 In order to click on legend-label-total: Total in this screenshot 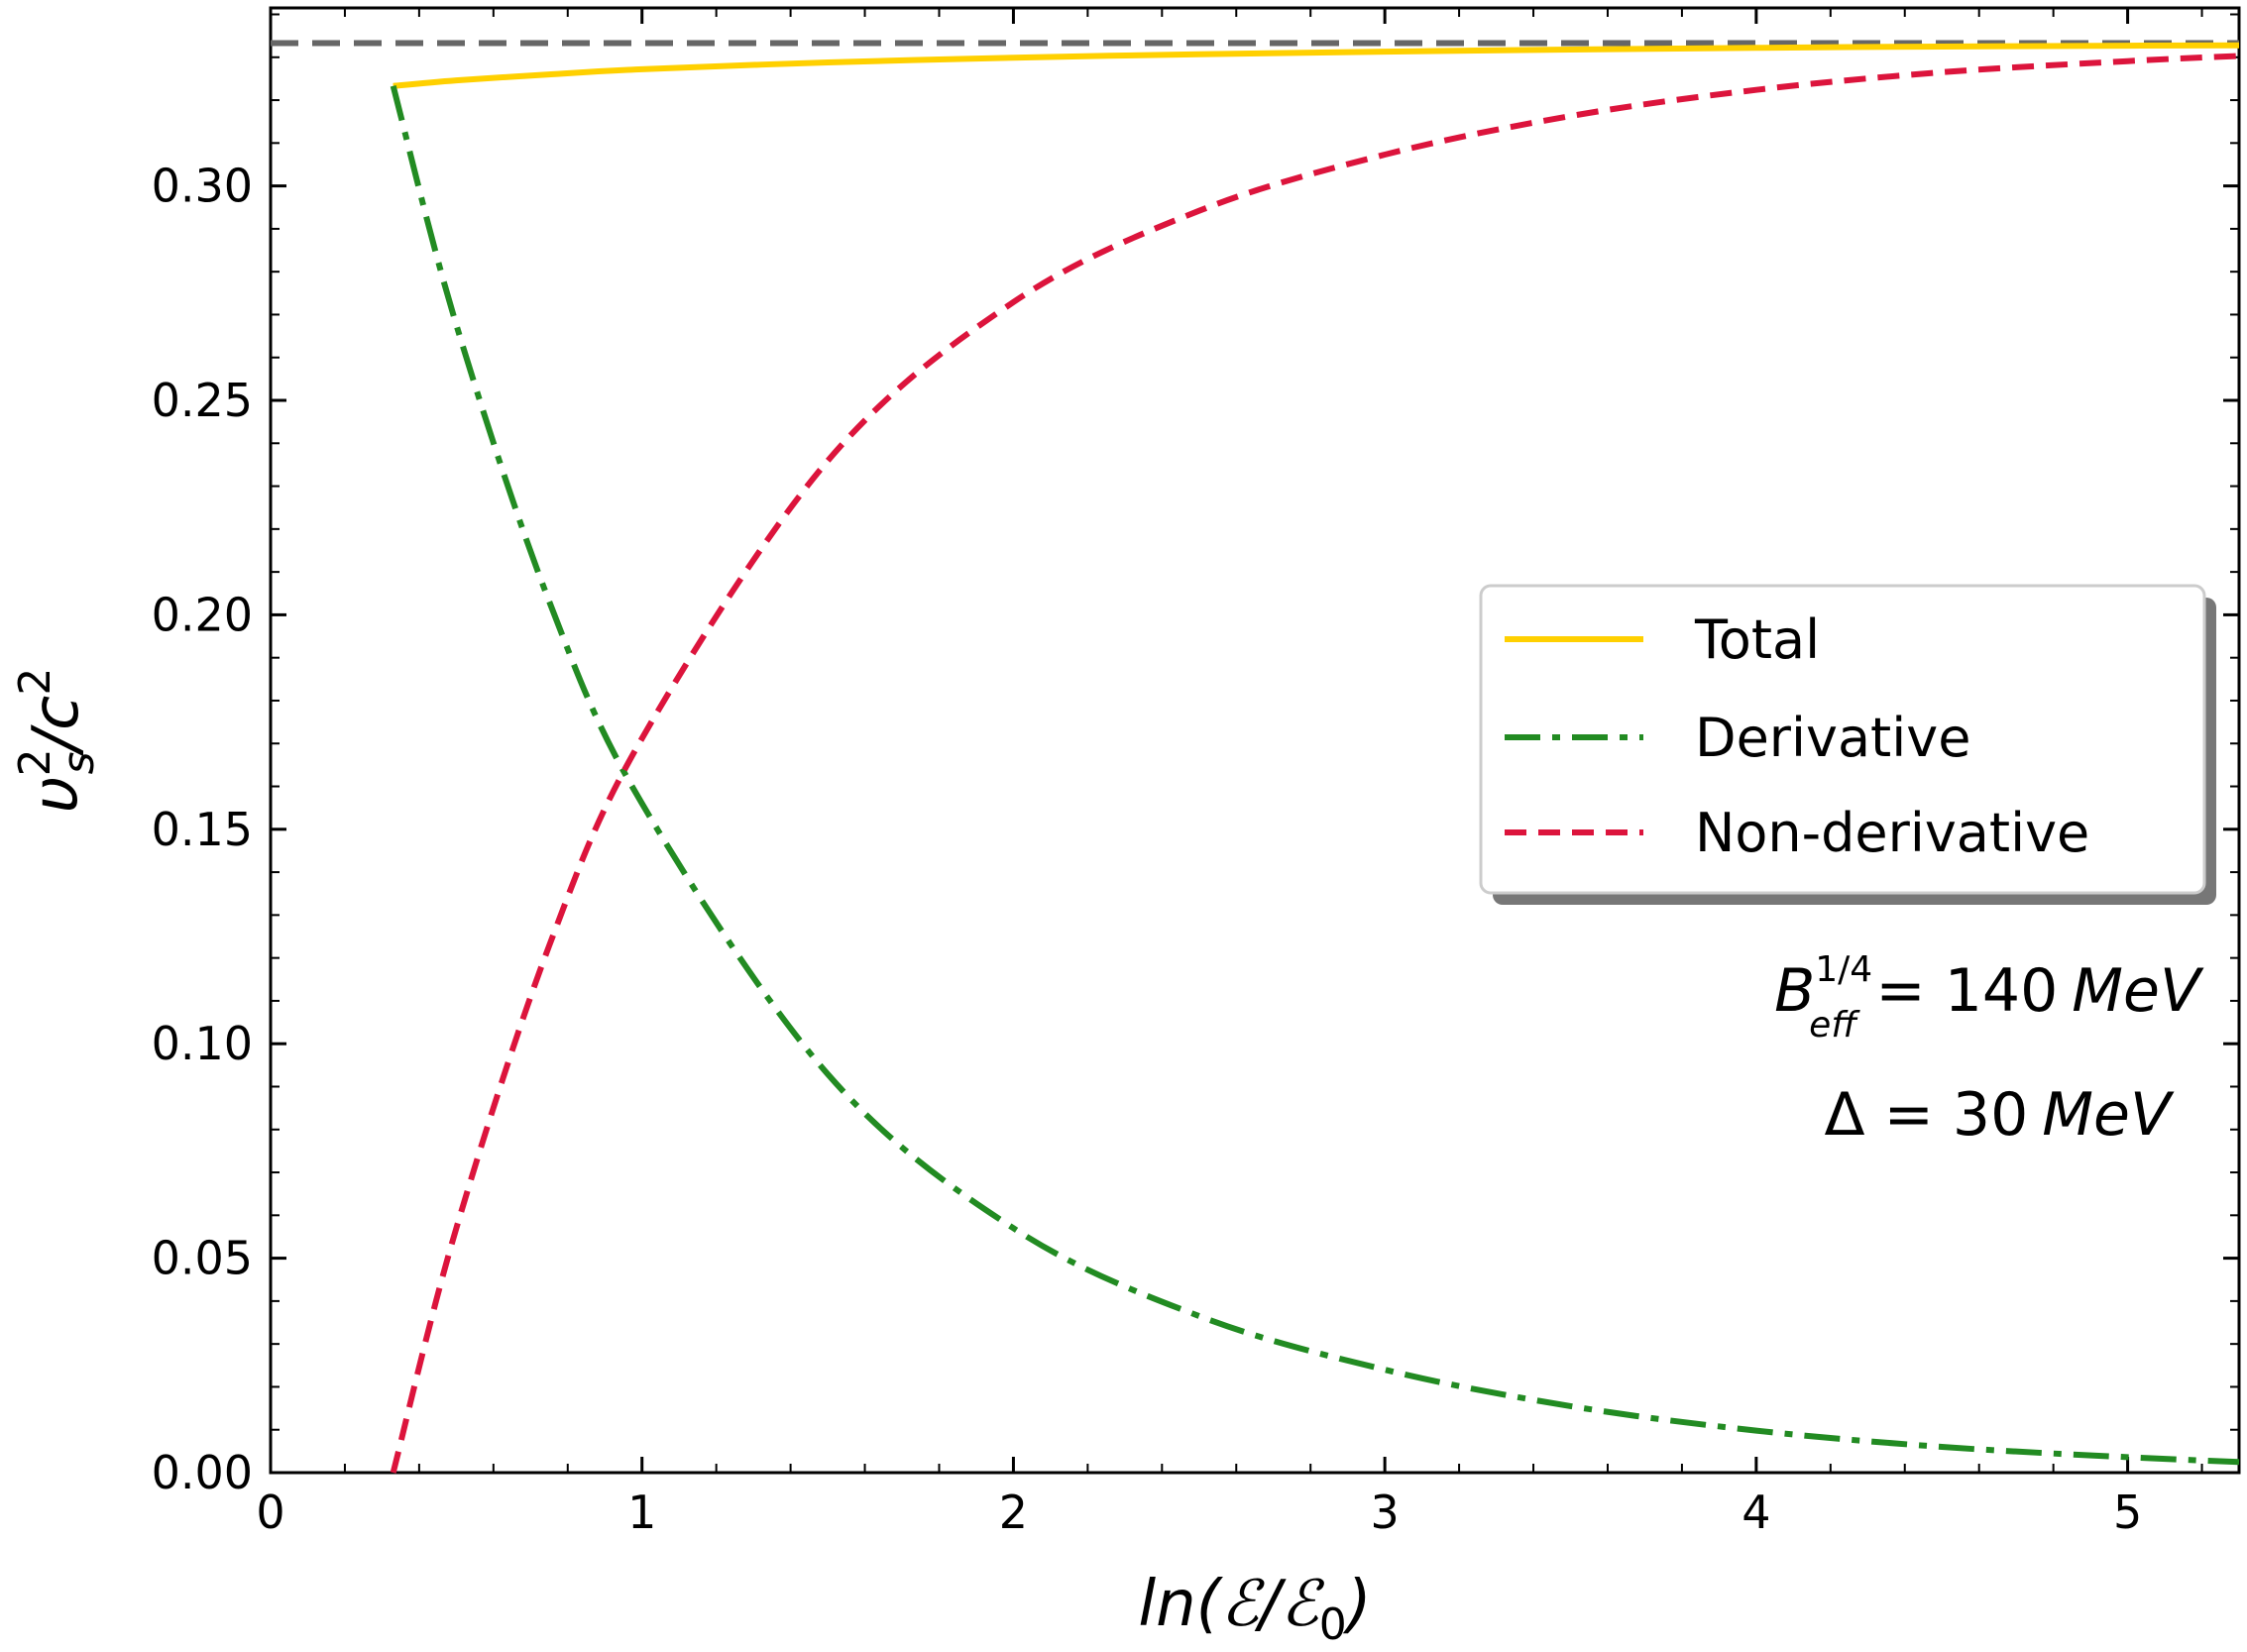, I will do `click(1757, 639)`.